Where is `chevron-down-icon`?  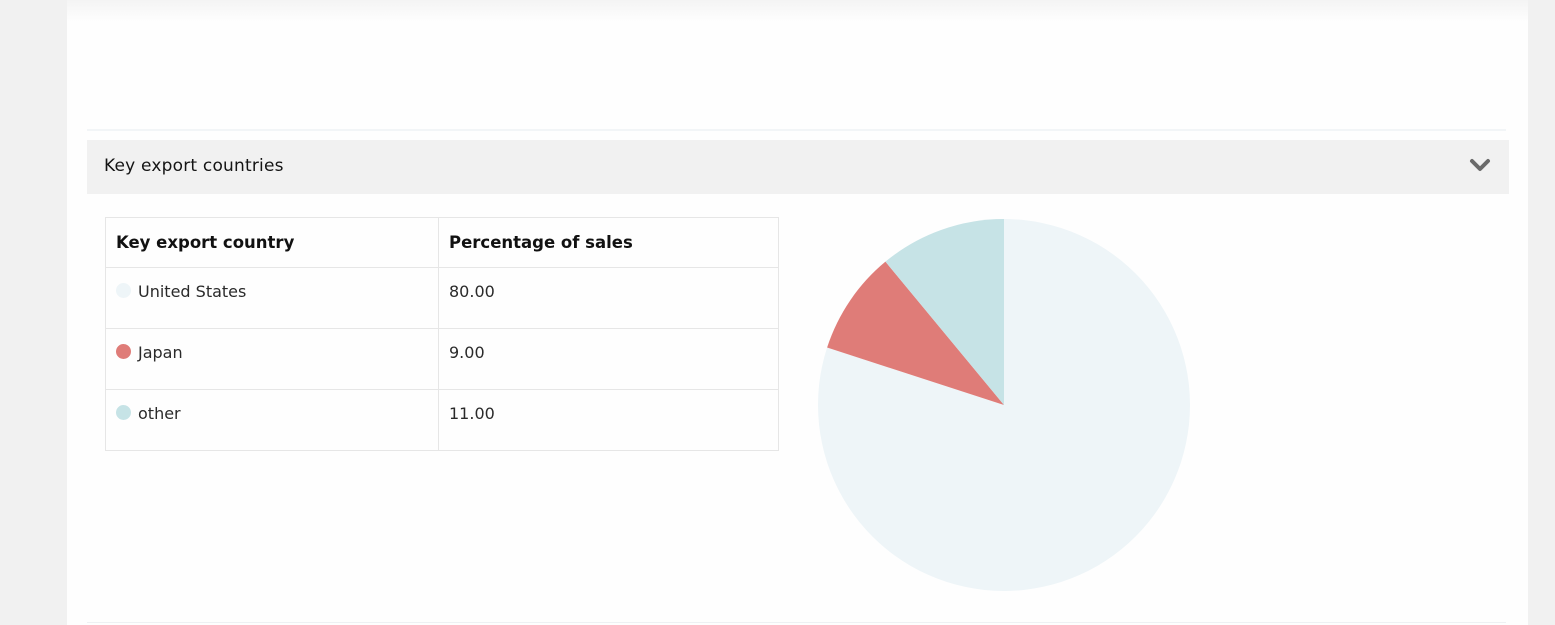
chevron-down-icon is located at coordinates (1480, 165).